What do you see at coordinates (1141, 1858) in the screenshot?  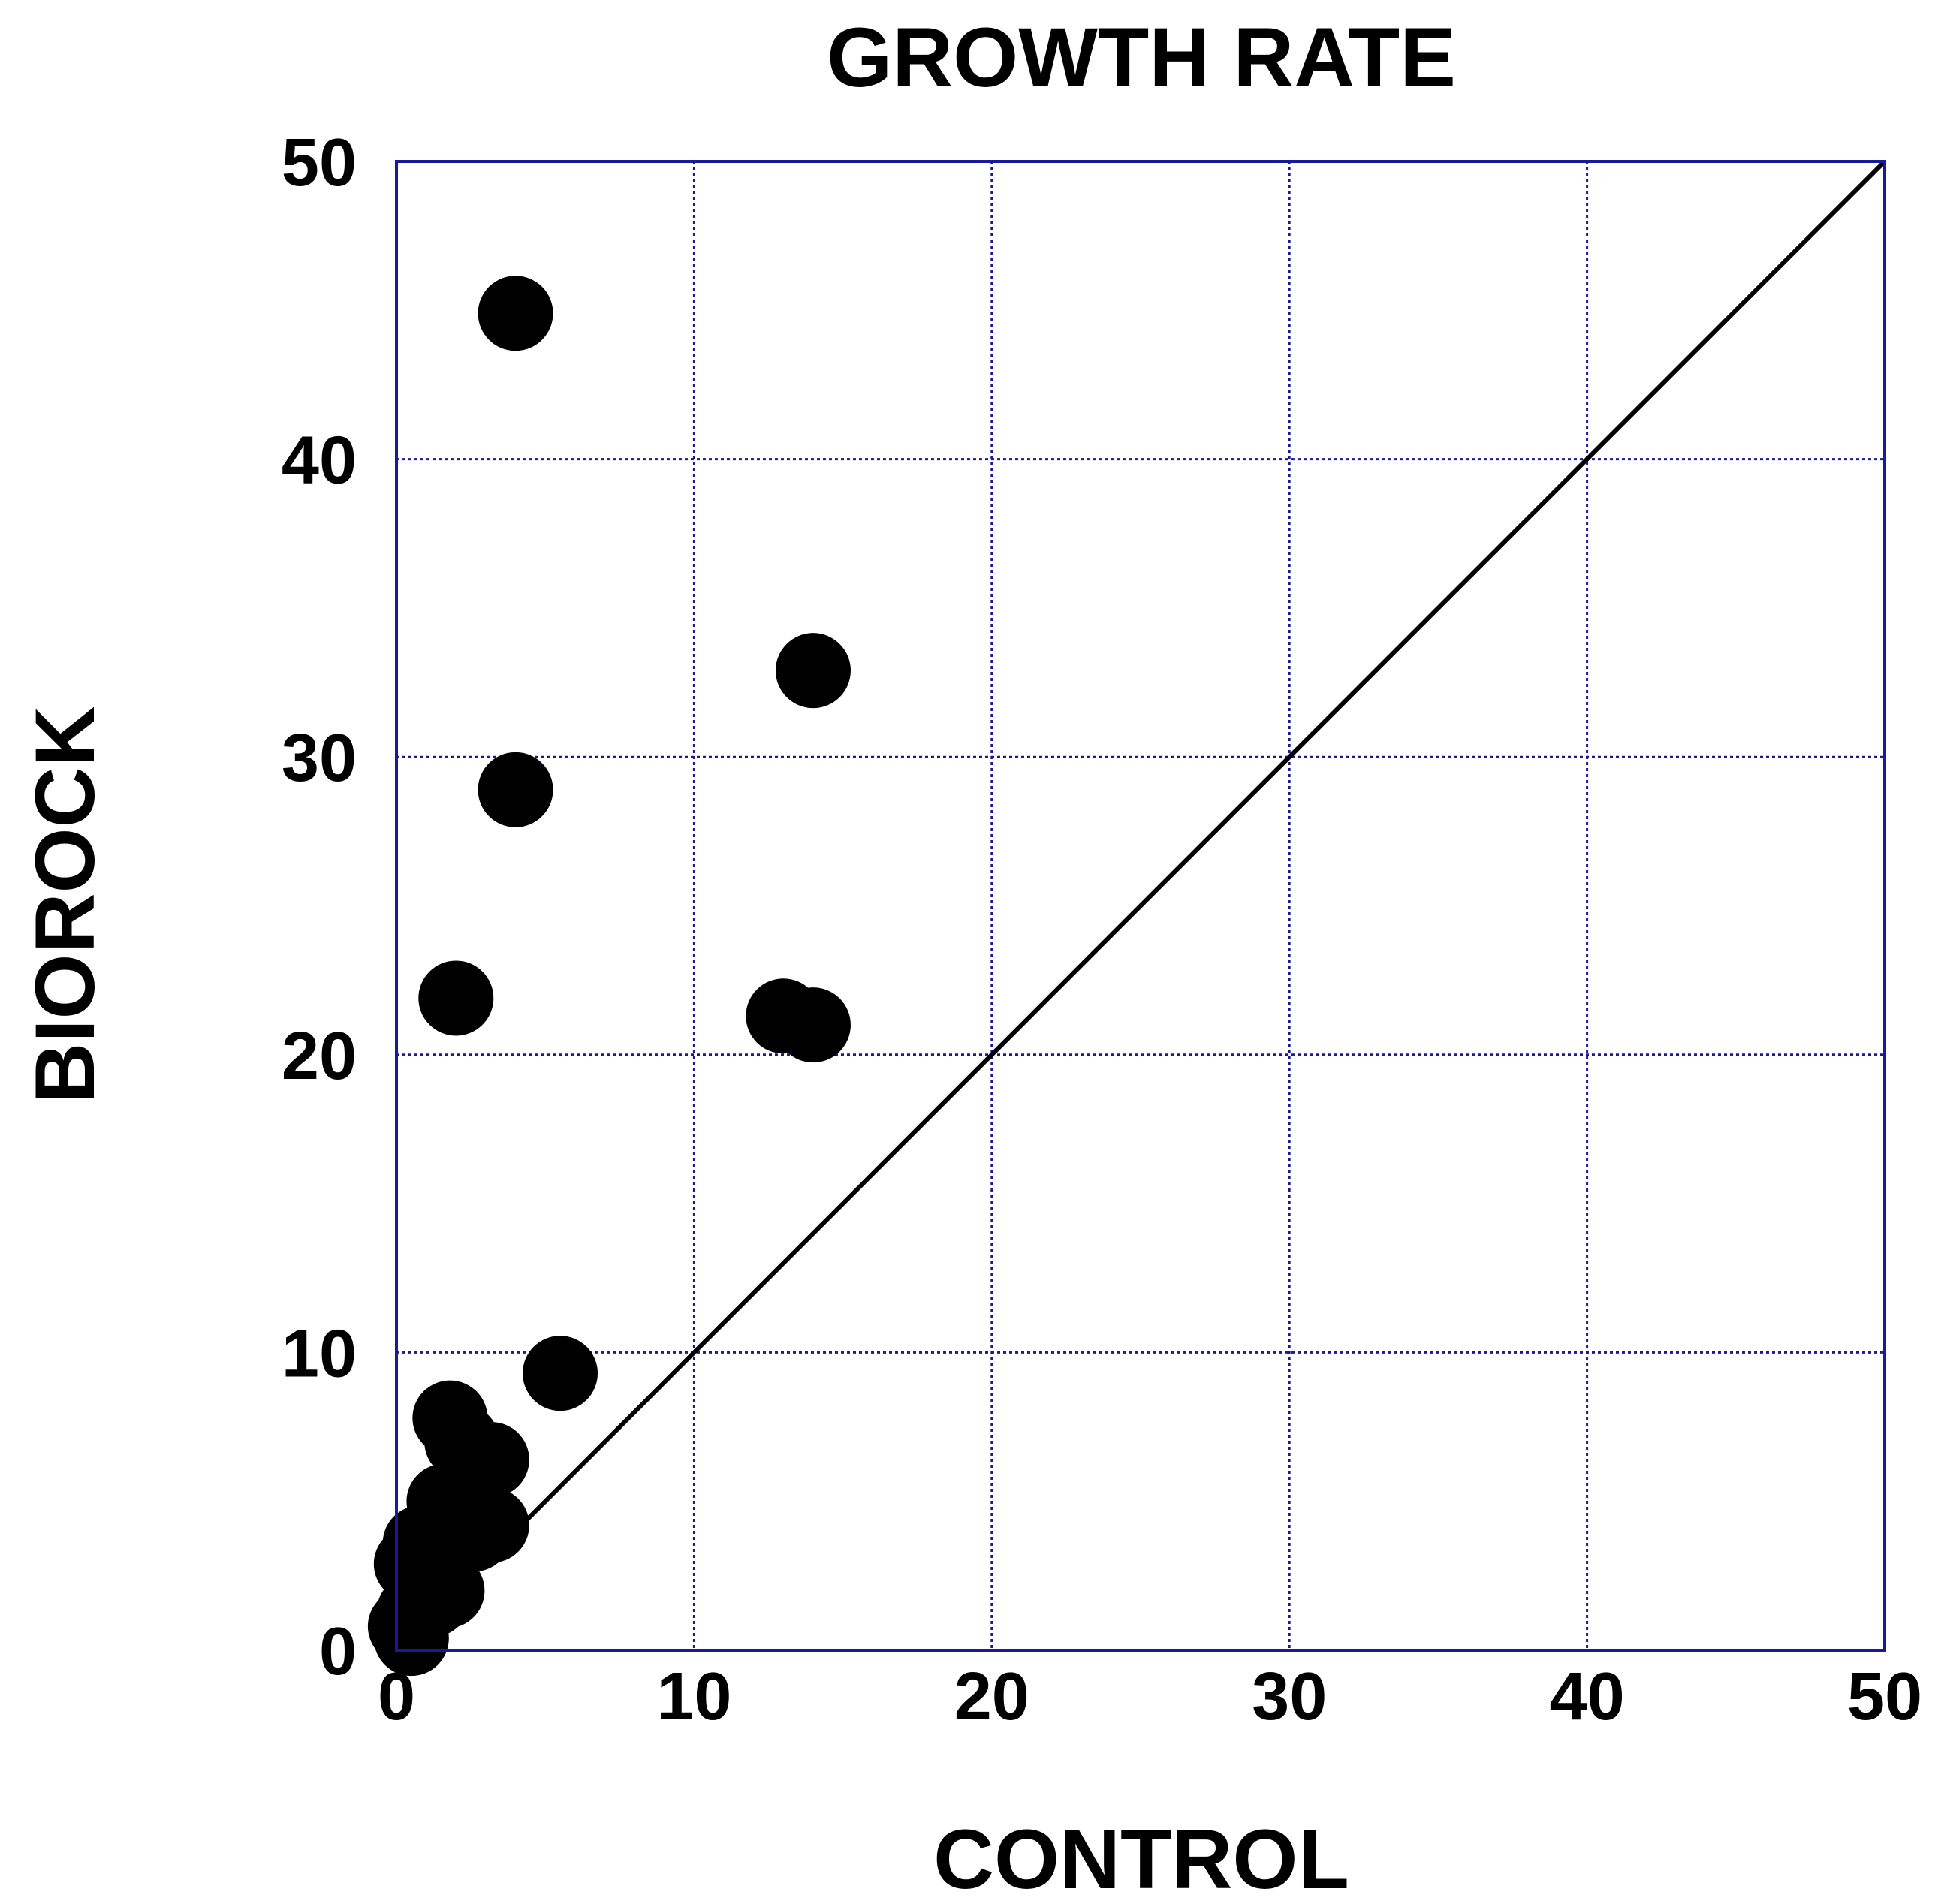 I see `x-axis-label: CONTROL` at bounding box center [1141, 1858].